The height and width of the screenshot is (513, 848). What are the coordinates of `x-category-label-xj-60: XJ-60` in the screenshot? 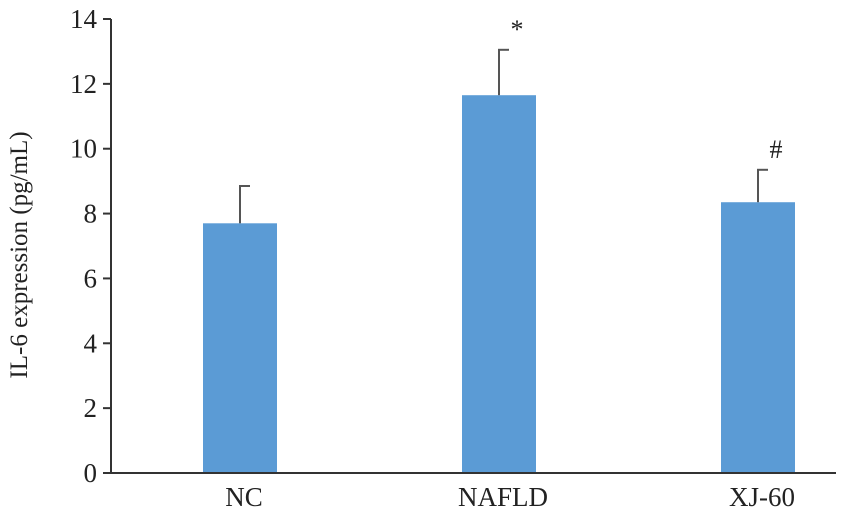 It's located at (762, 497).